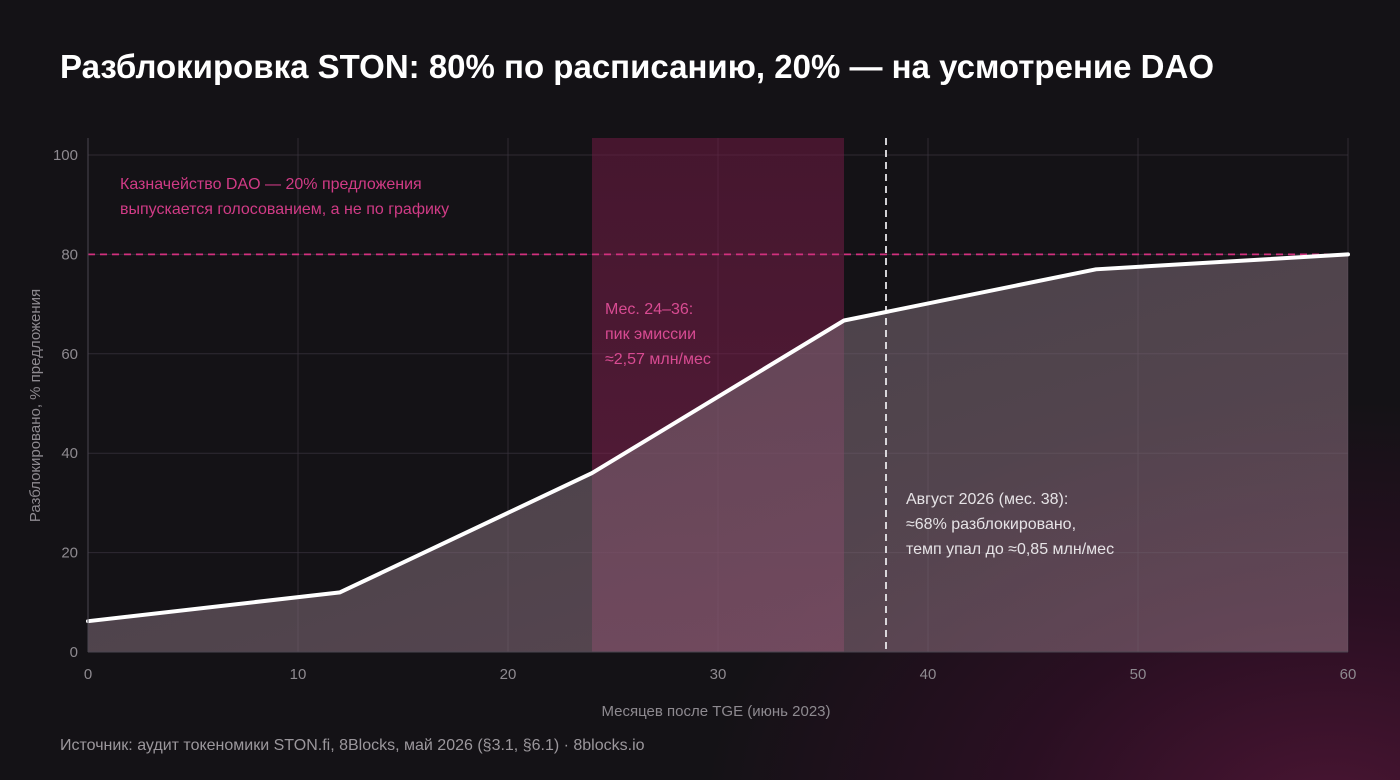 The height and width of the screenshot is (780, 1400). What do you see at coordinates (1348, 674) in the screenshot?
I see `x-tick-label: 60` at bounding box center [1348, 674].